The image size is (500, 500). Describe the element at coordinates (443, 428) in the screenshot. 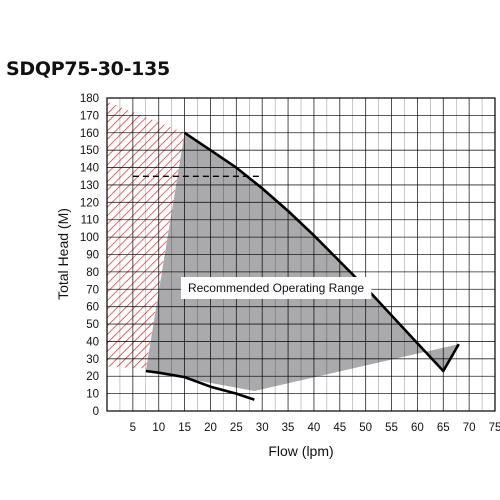

I see `x-tick-label: 65` at that location.